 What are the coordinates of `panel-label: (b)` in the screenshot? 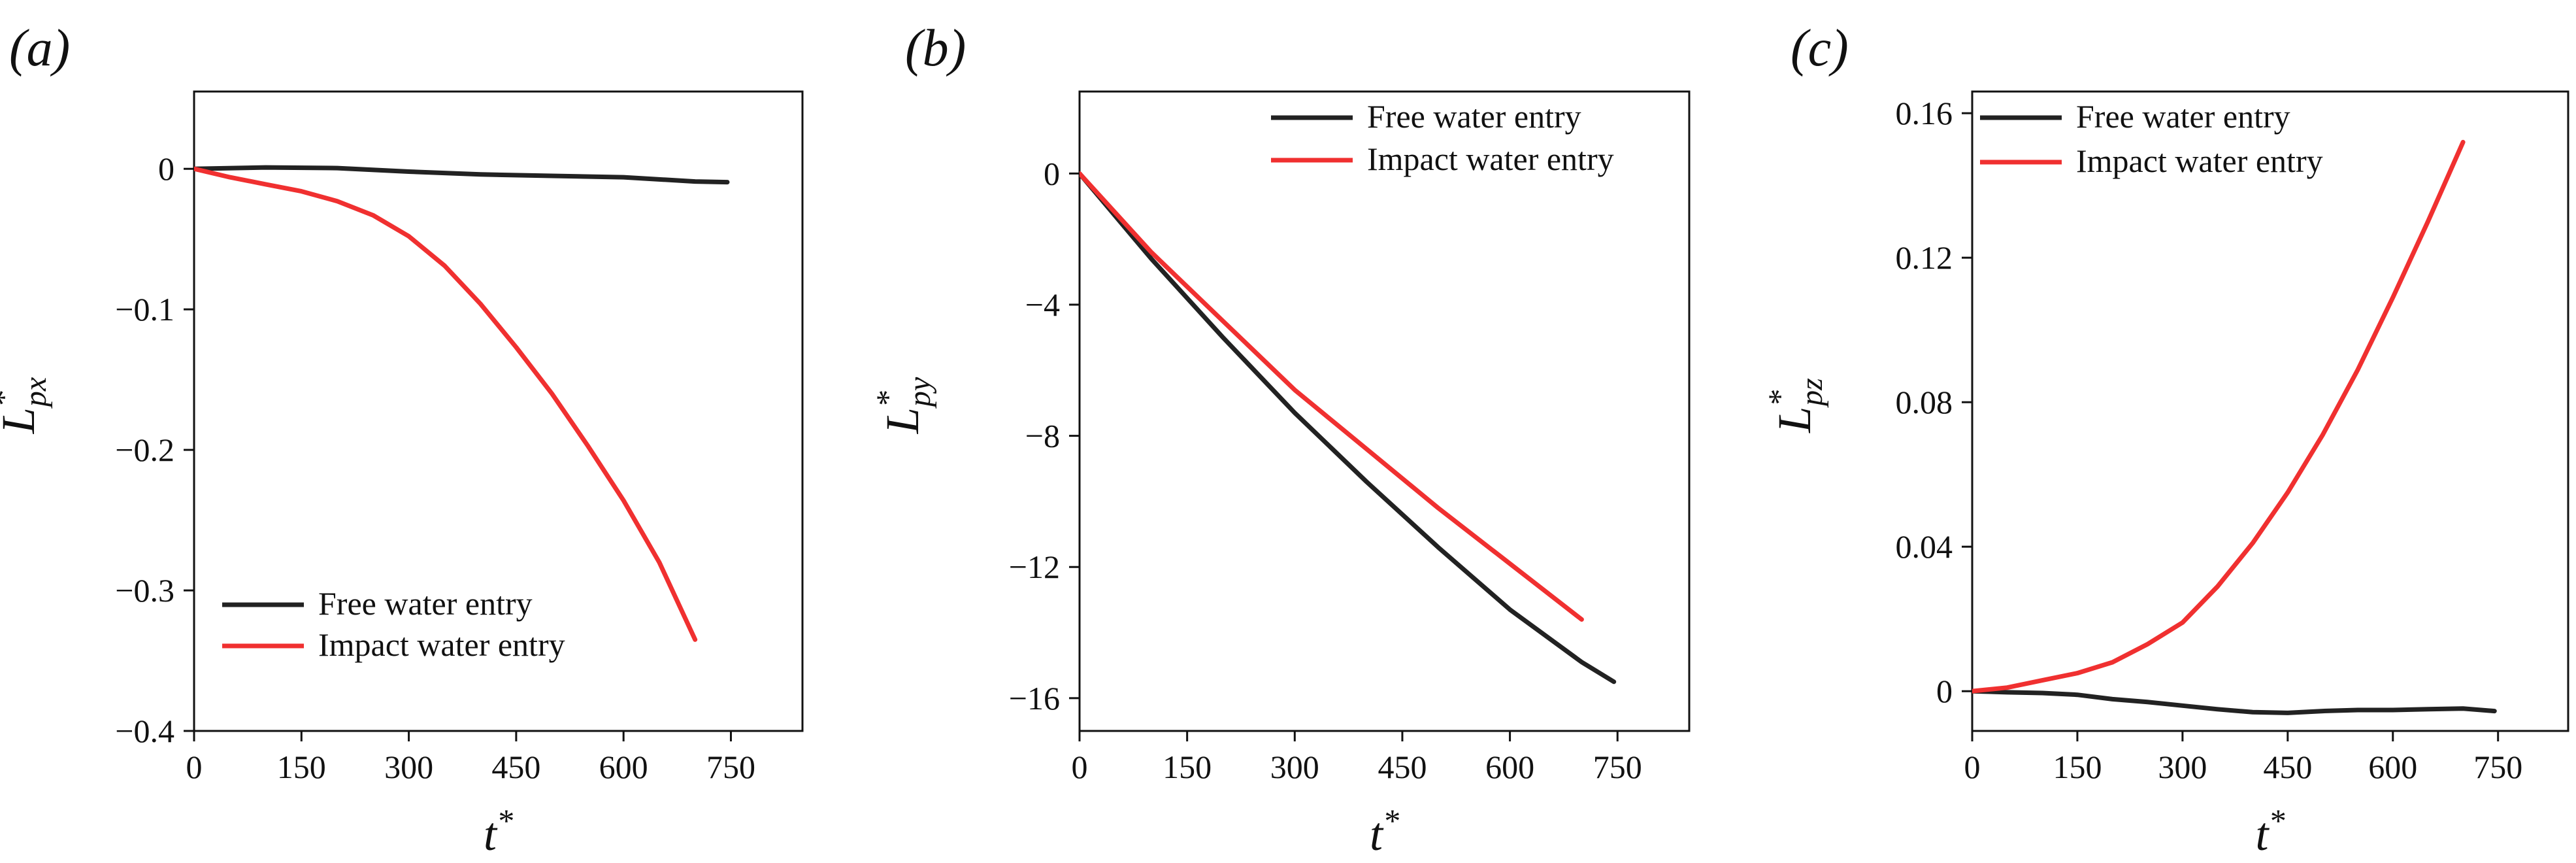 It's located at (935, 48).